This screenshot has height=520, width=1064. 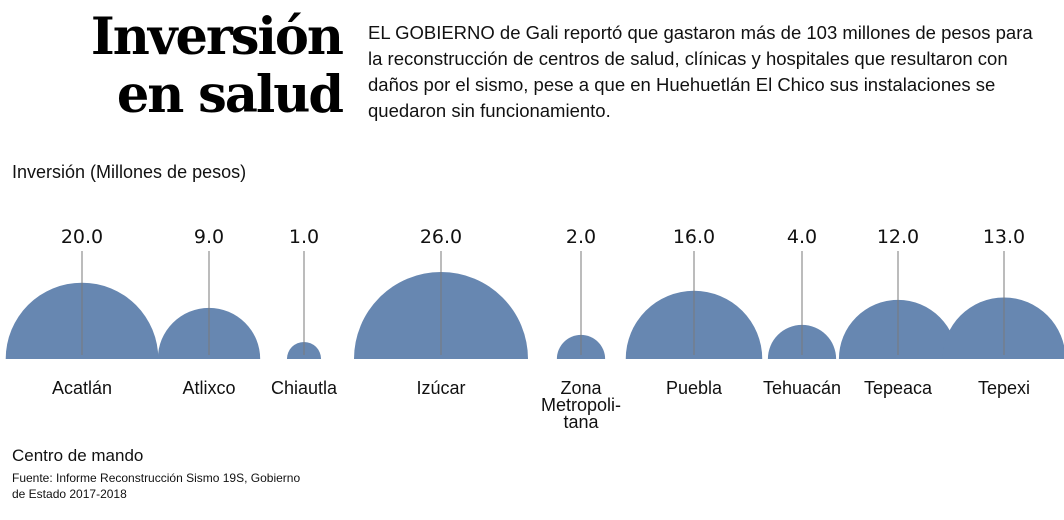 What do you see at coordinates (304, 237) in the screenshot?
I see `value-label-chiautla: 1.0` at bounding box center [304, 237].